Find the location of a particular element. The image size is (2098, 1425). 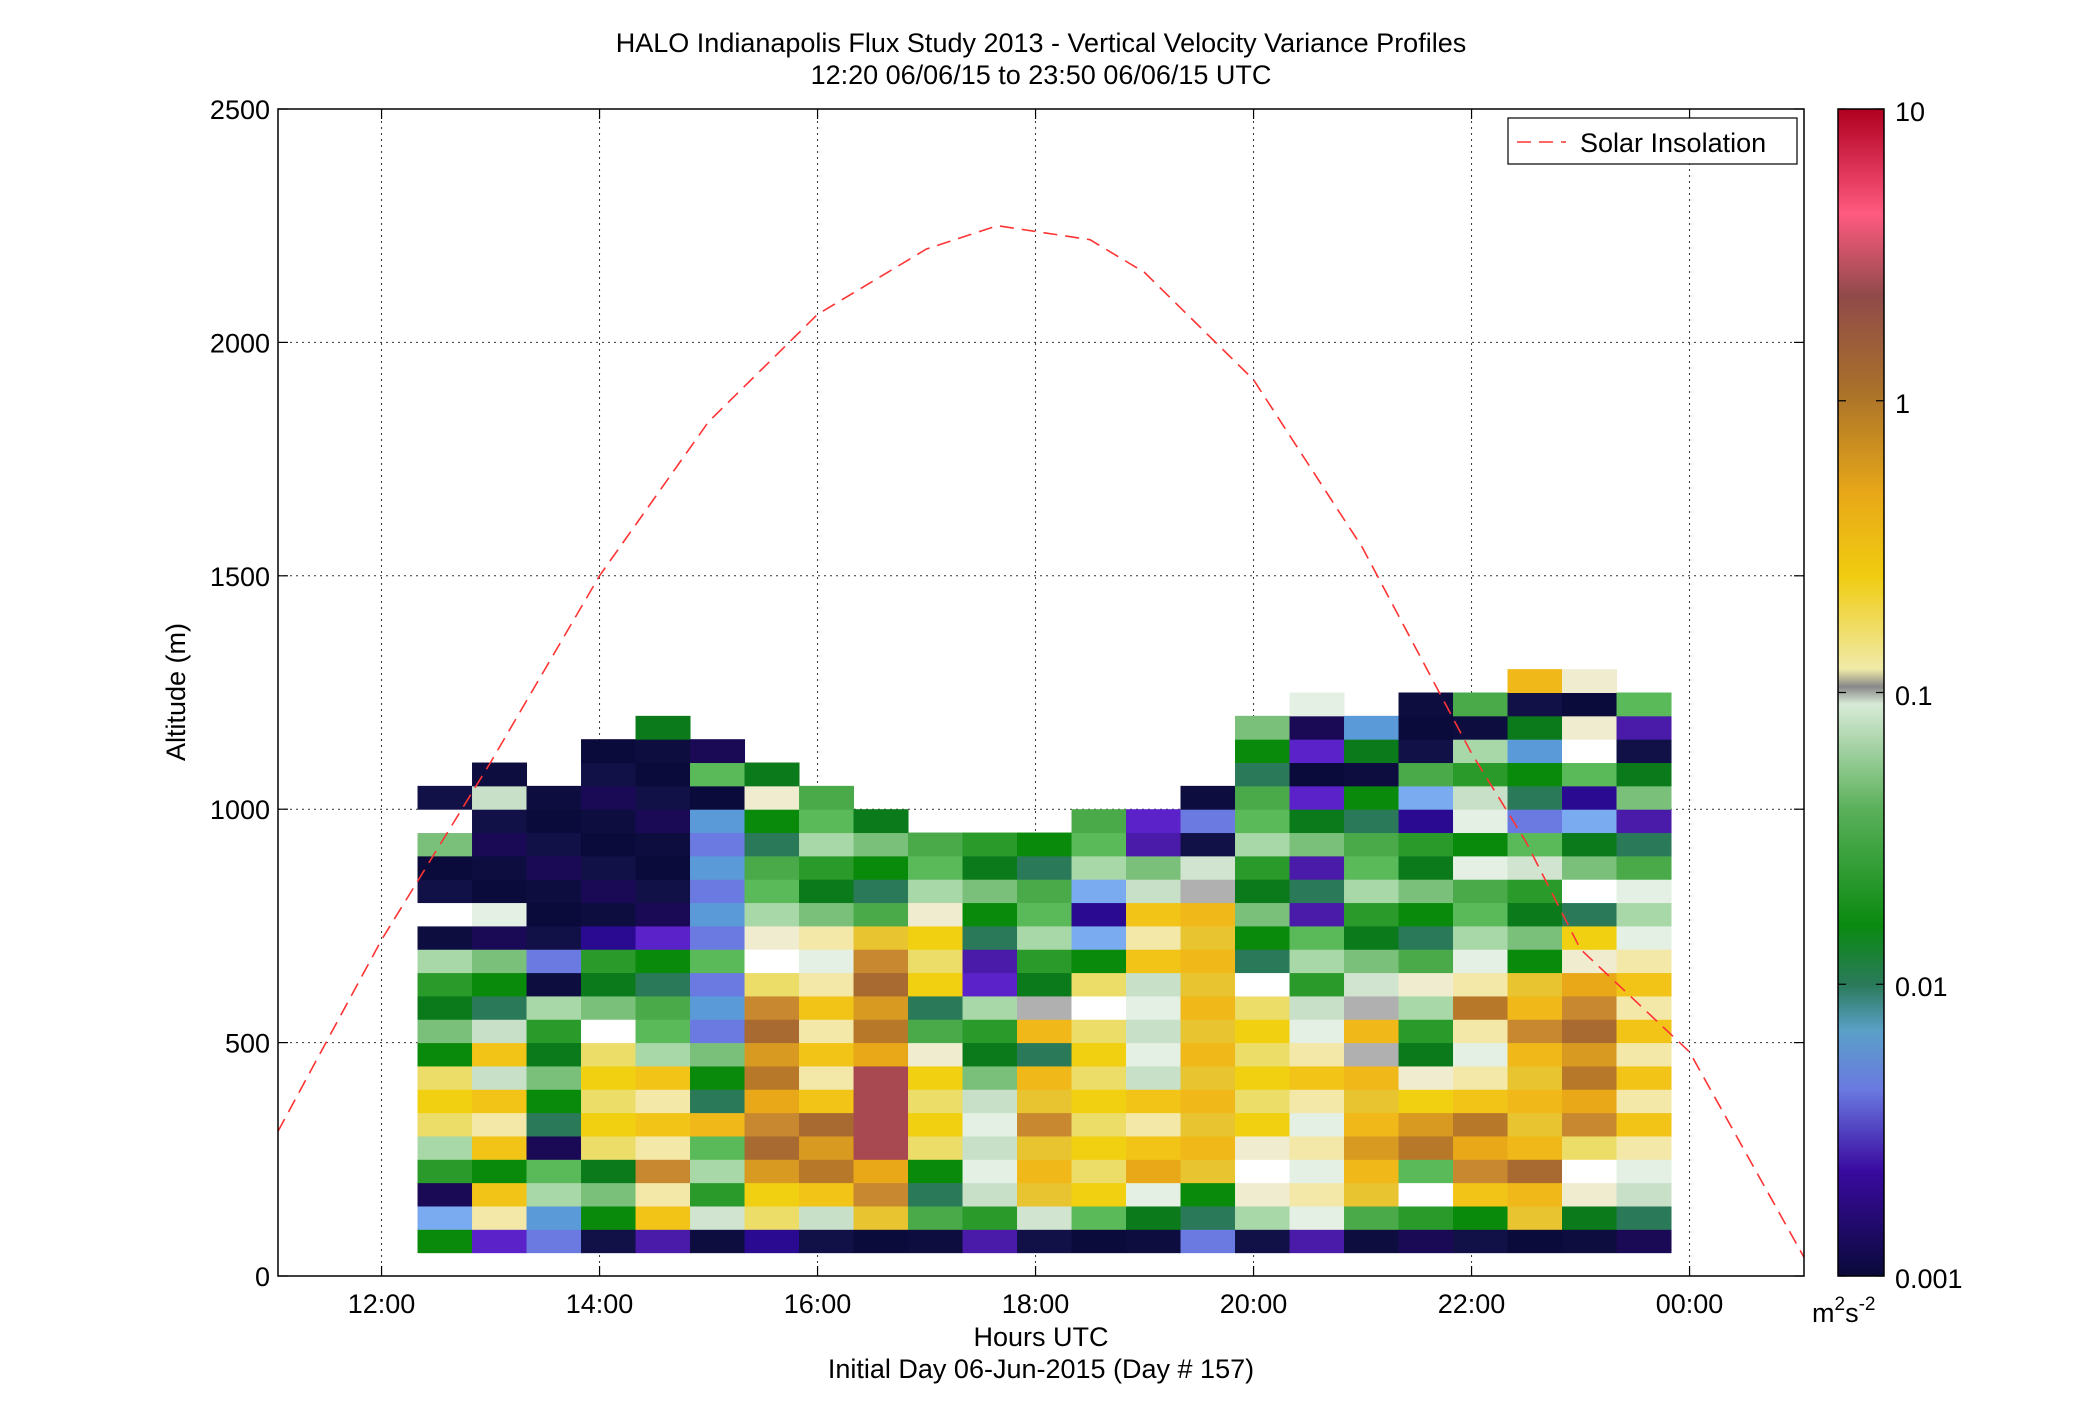

y-tick-label: 1000 is located at coordinates (240, 810).